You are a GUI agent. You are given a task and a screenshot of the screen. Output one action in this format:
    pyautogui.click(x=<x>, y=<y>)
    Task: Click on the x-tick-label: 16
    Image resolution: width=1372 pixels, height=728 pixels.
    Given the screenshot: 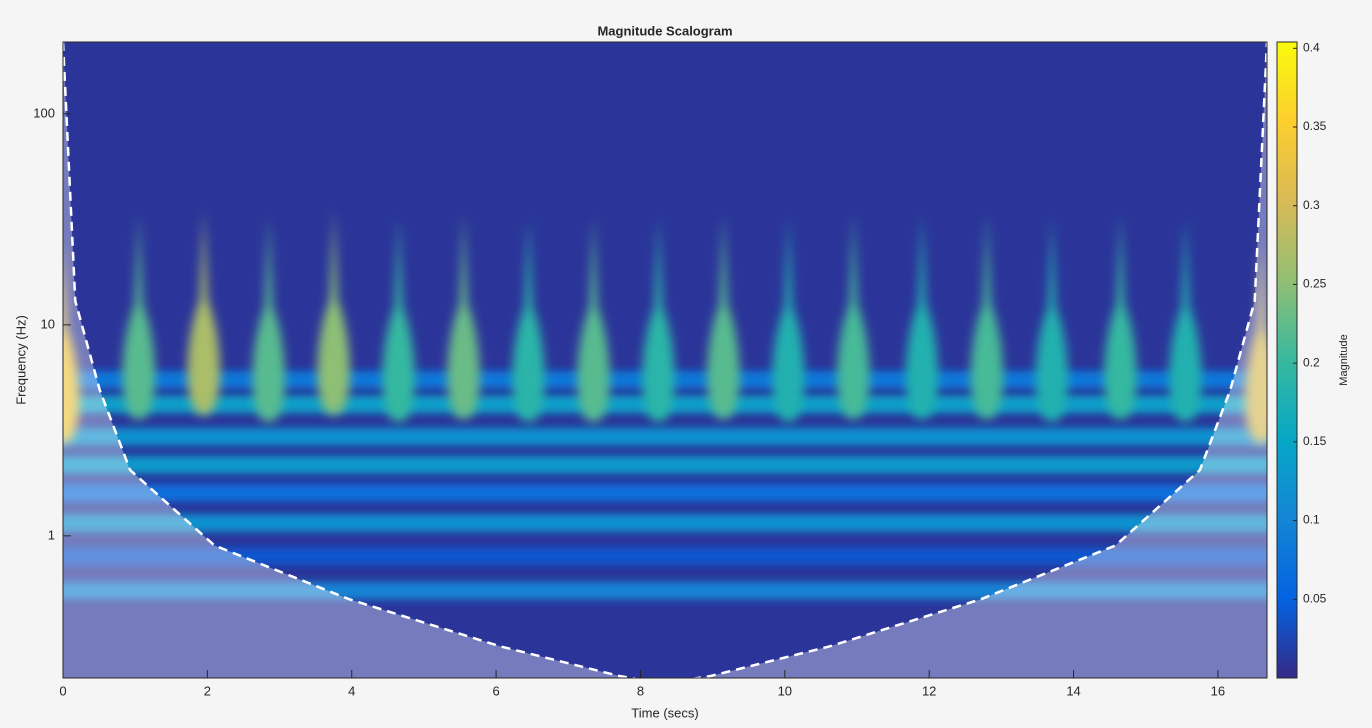 What is the action you would take?
    pyautogui.click(x=1218, y=690)
    